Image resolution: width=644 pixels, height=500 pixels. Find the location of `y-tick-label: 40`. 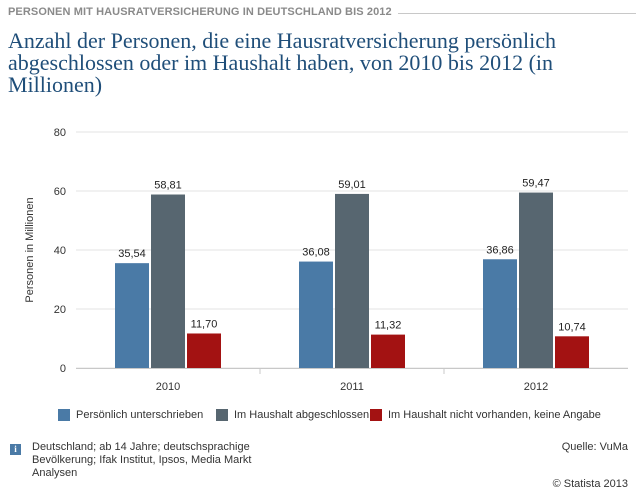

y-tick-label: 40 is located at coordinates (60, 251).